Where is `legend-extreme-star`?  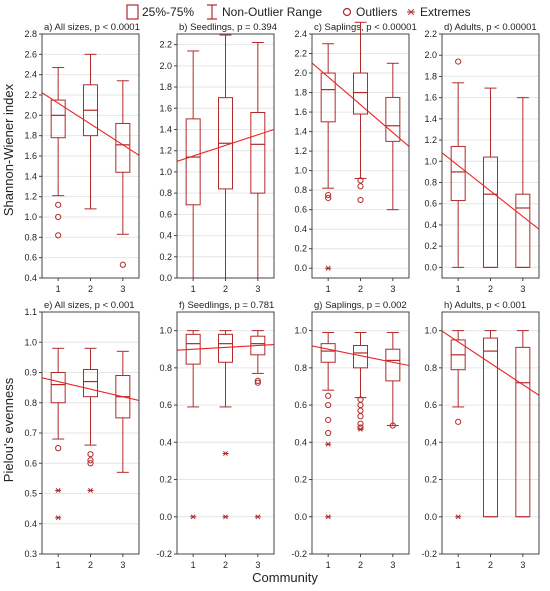 legend-extreme-star is located at coordinates (411, 12).